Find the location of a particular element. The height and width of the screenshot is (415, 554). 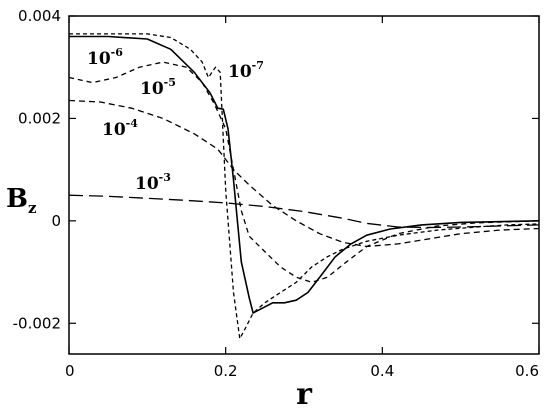

x-tick-label: 0 is located at coordinates (70, 371).